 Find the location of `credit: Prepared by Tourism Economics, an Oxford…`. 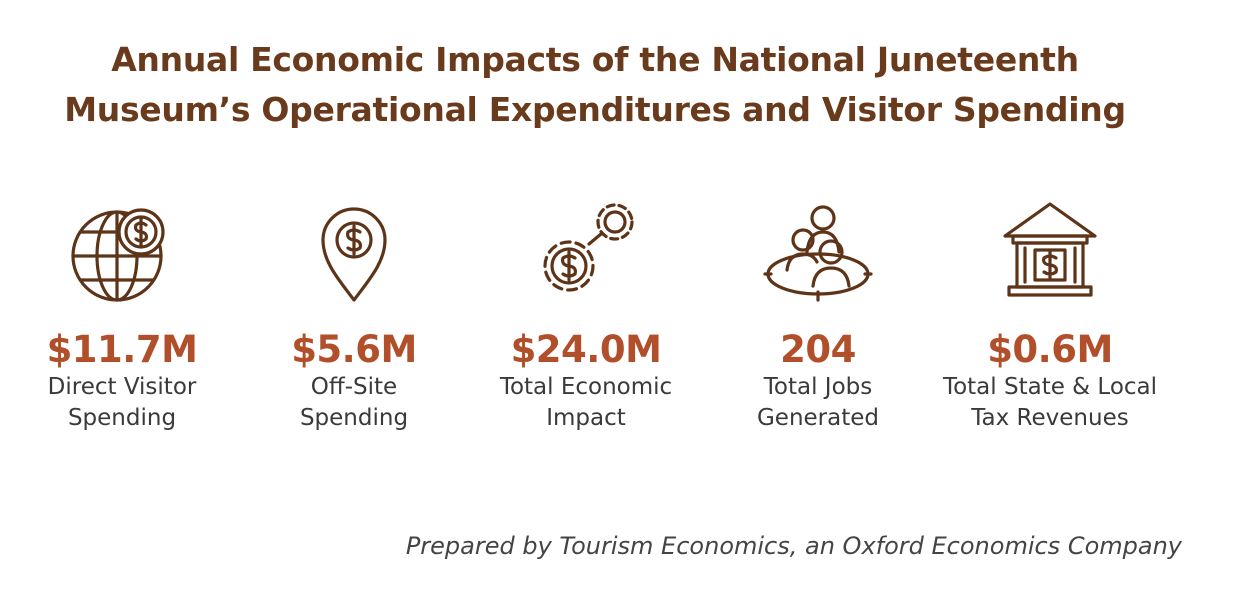

credit: Prepared by Tourism Economics, an Oxford… is located at coordinates (793, 546).